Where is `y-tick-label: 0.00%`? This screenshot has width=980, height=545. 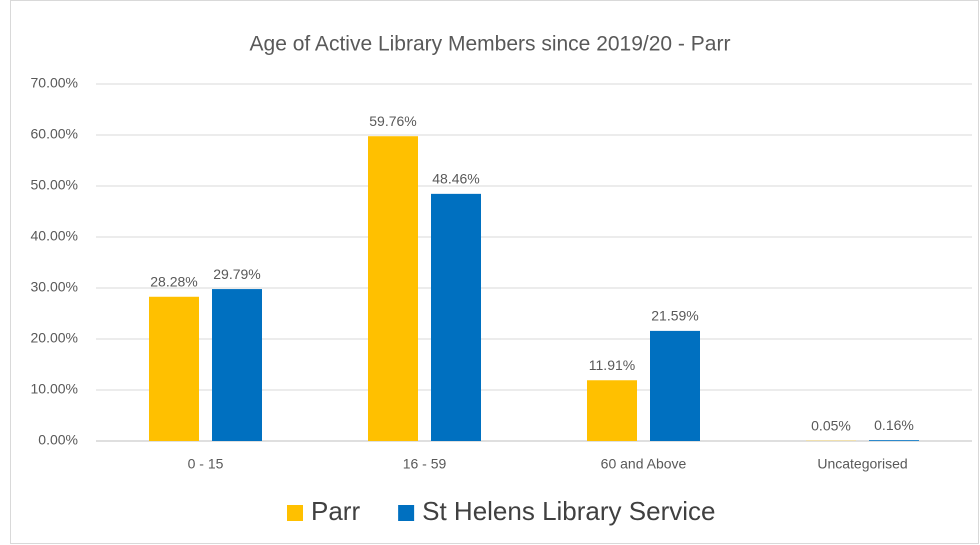
y-tick-label: 0.00% is located at coordinates (58, 440).